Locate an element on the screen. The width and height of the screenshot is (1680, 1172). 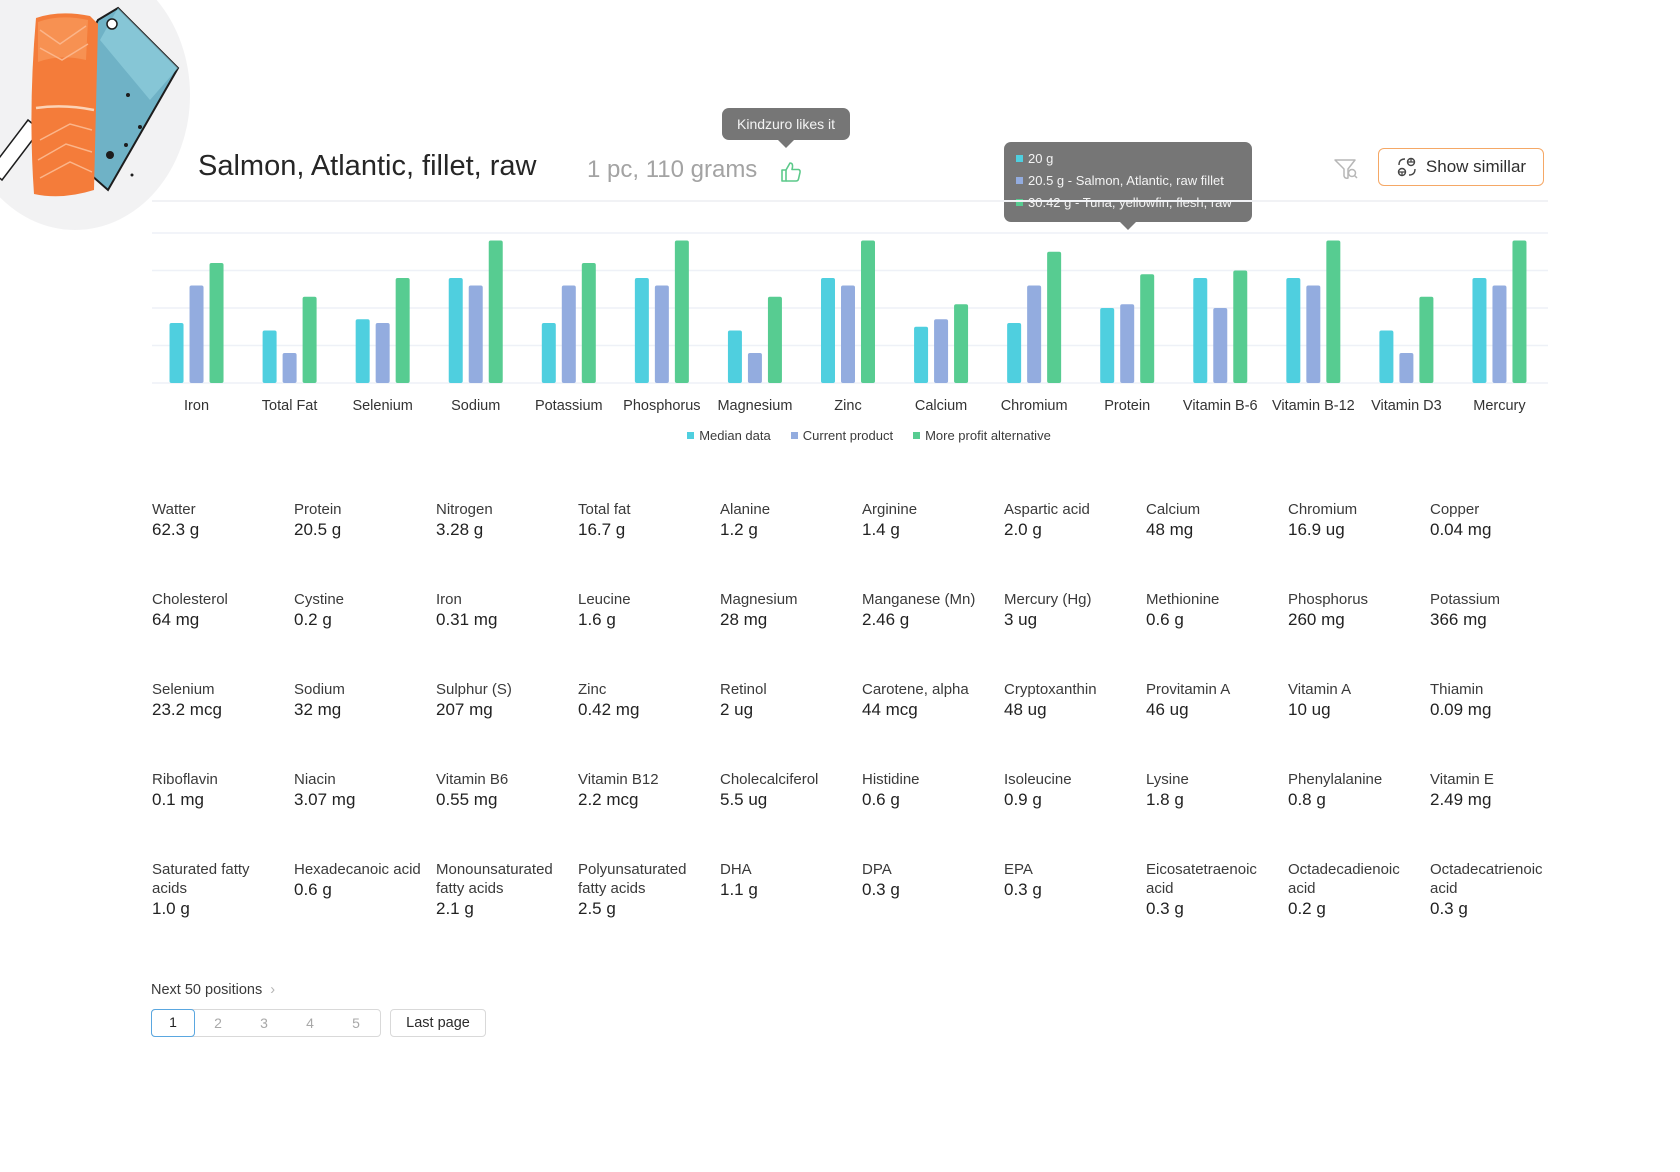
nutrient-value: 48 ug is located at coordinates (1025, 709).